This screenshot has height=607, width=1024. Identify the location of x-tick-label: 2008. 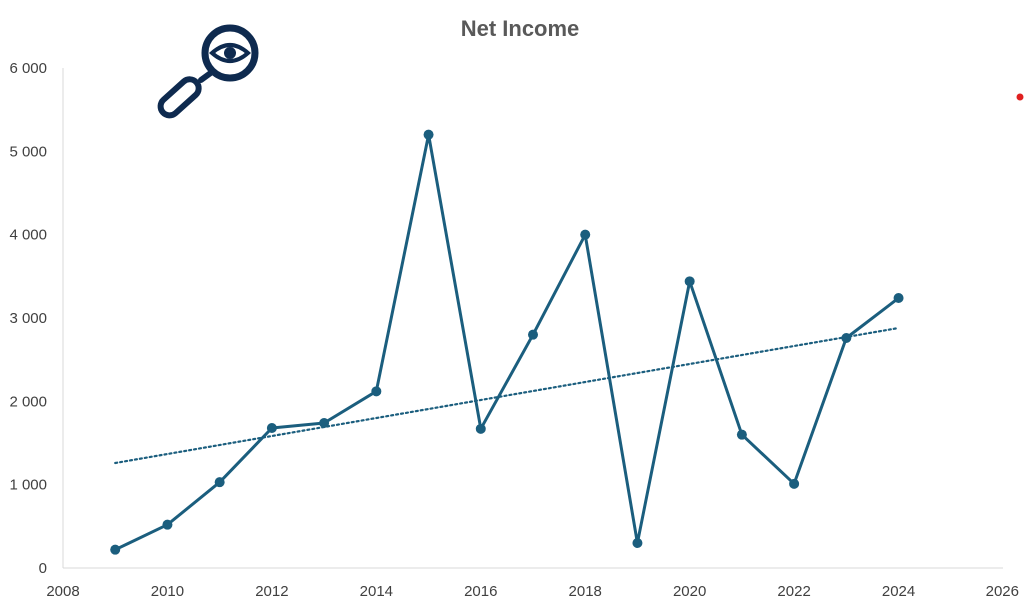
(62, 591).